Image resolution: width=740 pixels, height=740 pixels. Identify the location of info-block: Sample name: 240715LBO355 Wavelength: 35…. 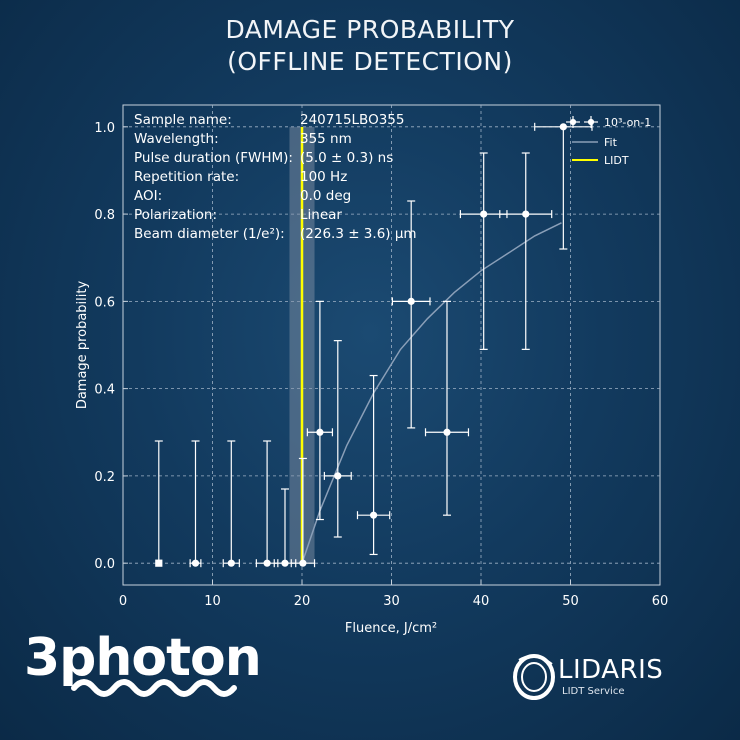
(275, 177).